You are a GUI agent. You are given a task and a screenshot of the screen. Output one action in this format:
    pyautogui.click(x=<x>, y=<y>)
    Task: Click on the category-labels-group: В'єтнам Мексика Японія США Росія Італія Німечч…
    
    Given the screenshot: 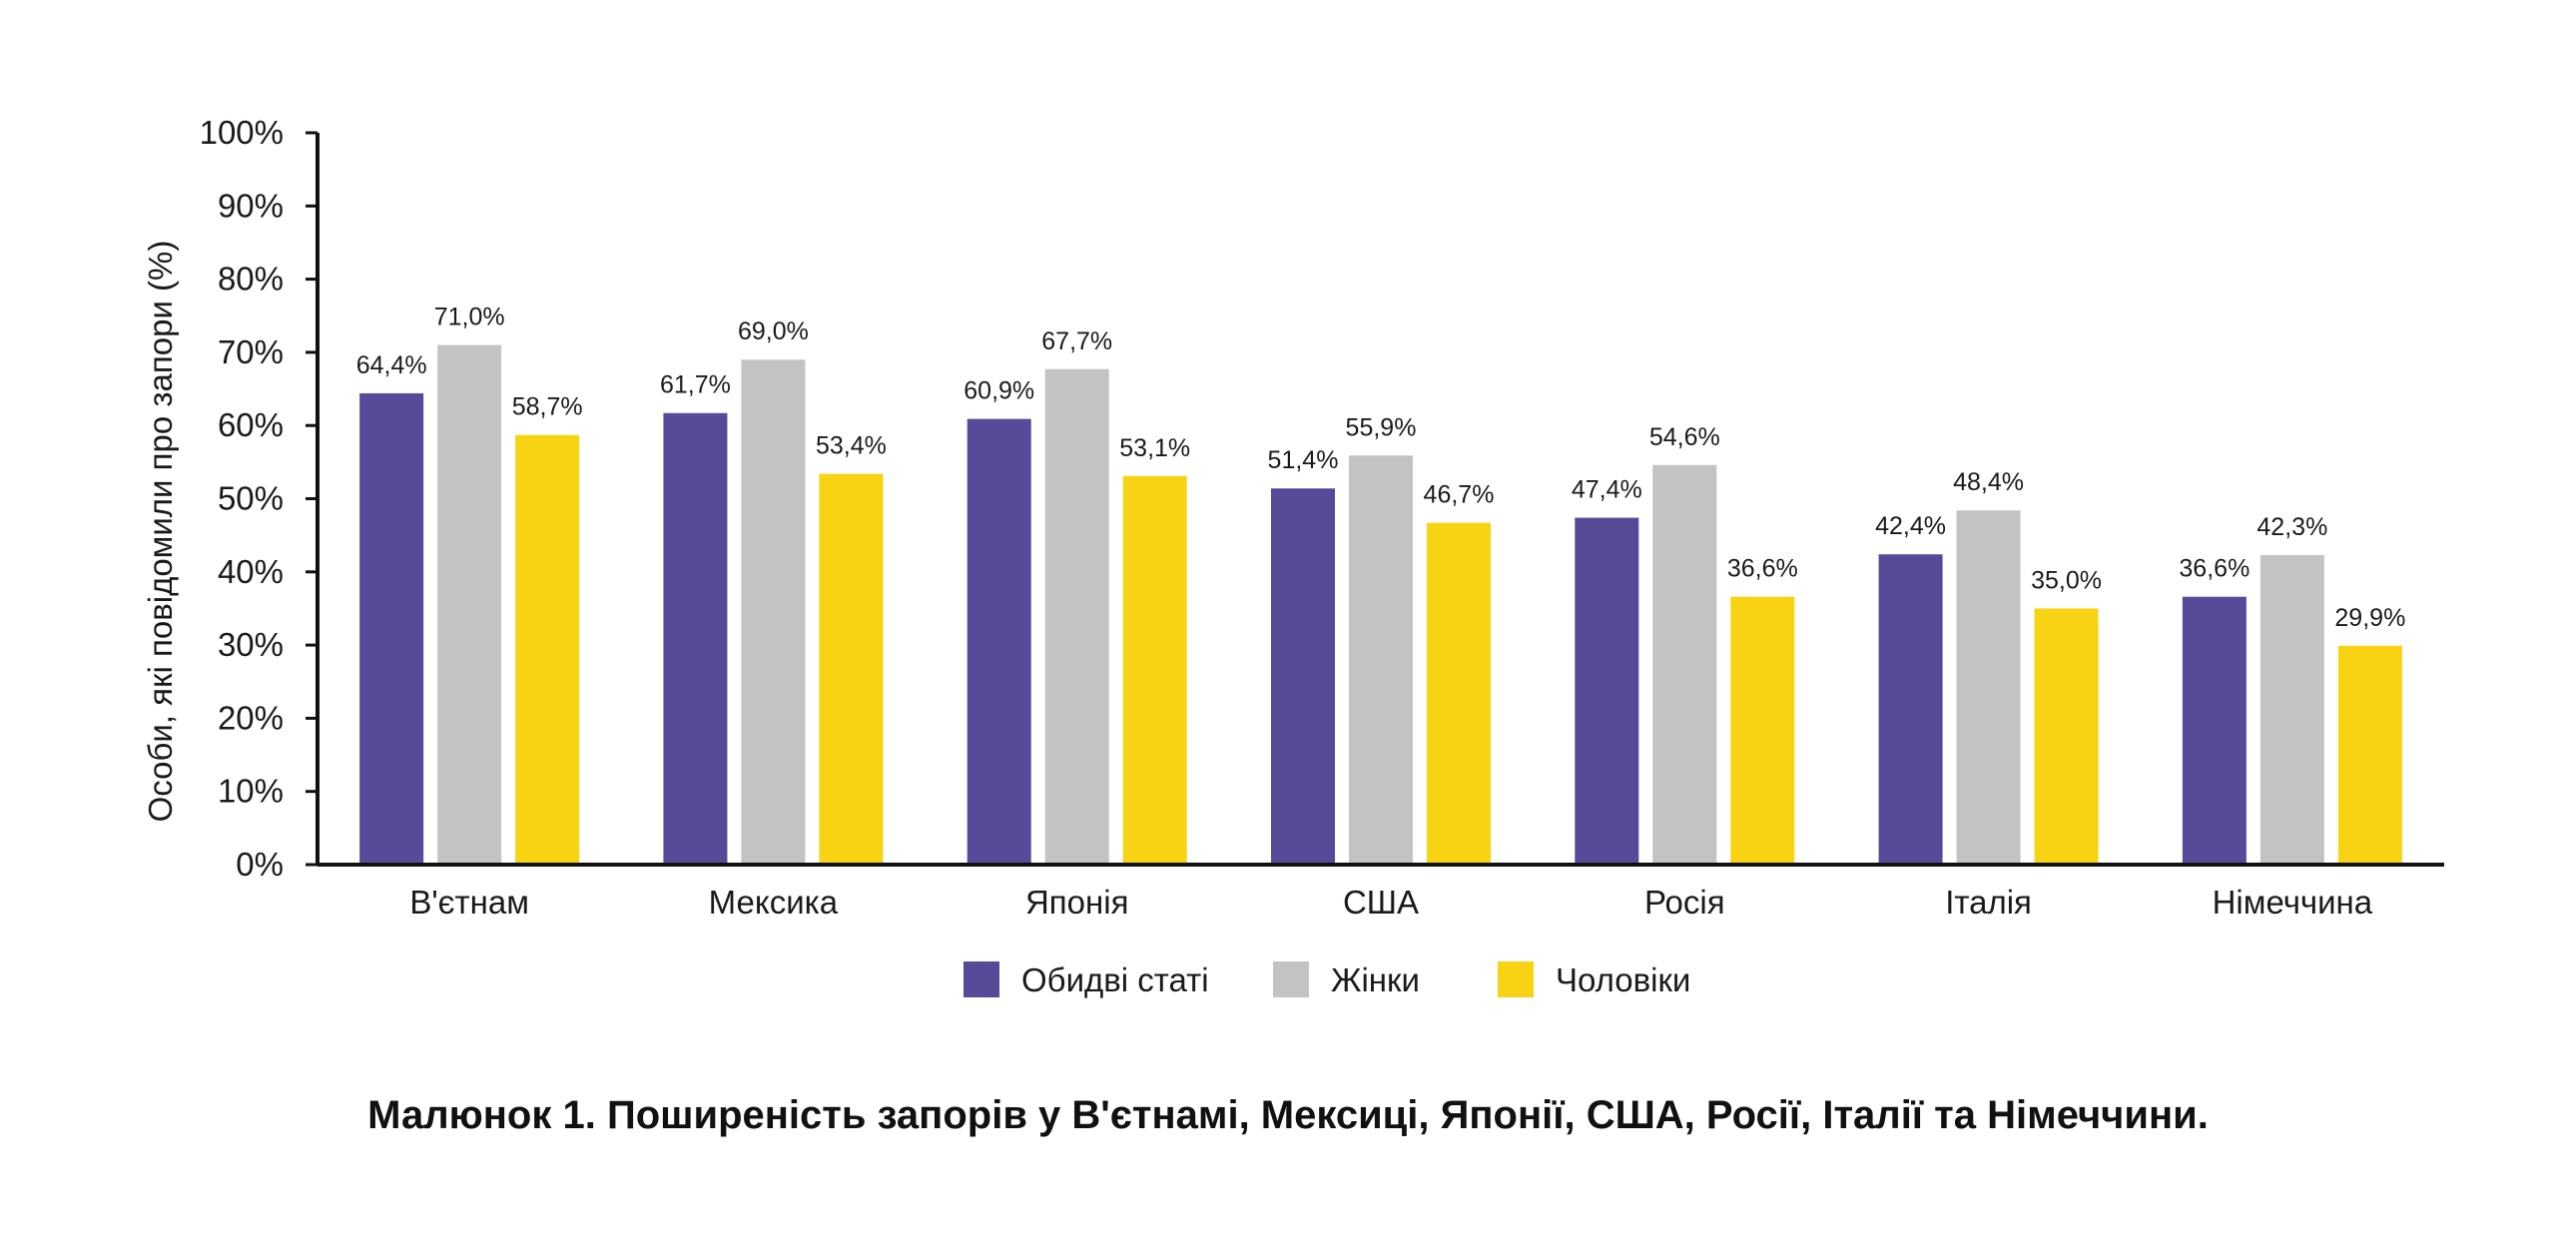 What is the action you would take?
    pyautogui.click(x=1390, y=902)
    